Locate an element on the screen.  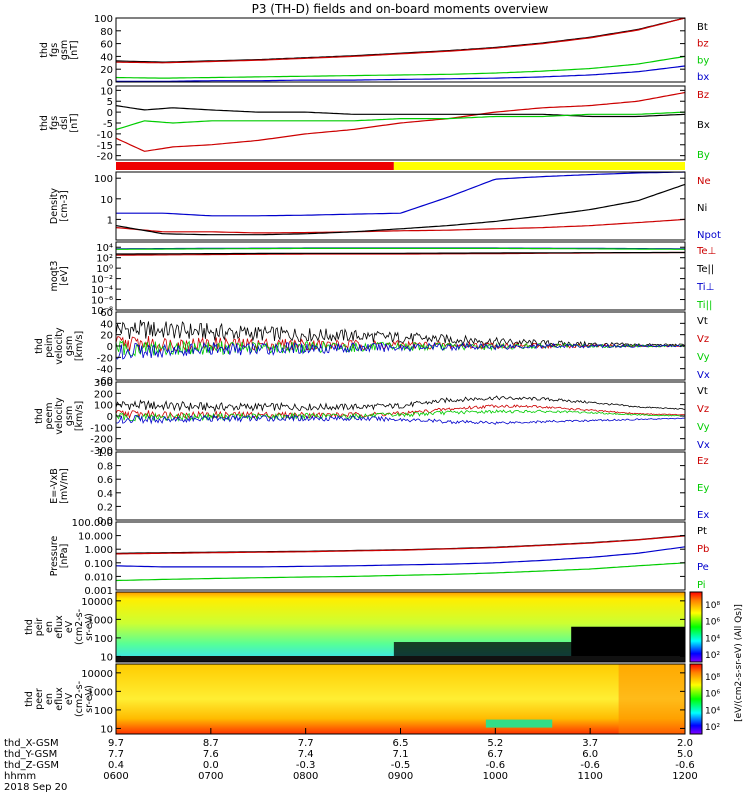
fgs-gsm-ytick-label: 100 is located at coordinates (103, 19).